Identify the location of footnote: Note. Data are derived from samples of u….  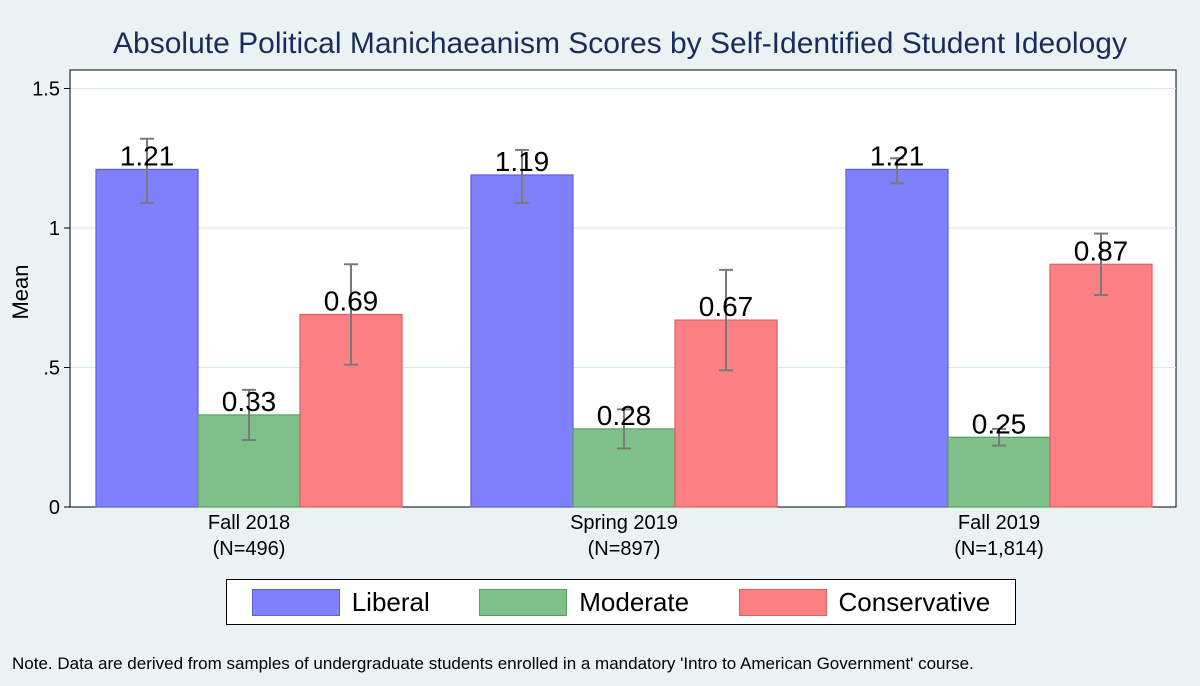
(493, 663).